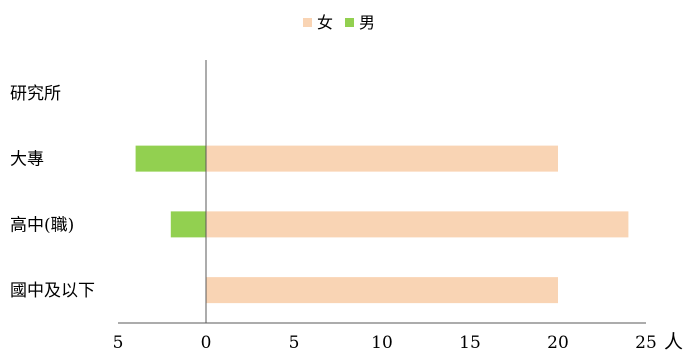 The height and width of the screenshot is (353, 685). What do you see at coordinates (673, 342) in the screenshot?
I see `x-axis-label: 人` at bounding box center [673, 342].